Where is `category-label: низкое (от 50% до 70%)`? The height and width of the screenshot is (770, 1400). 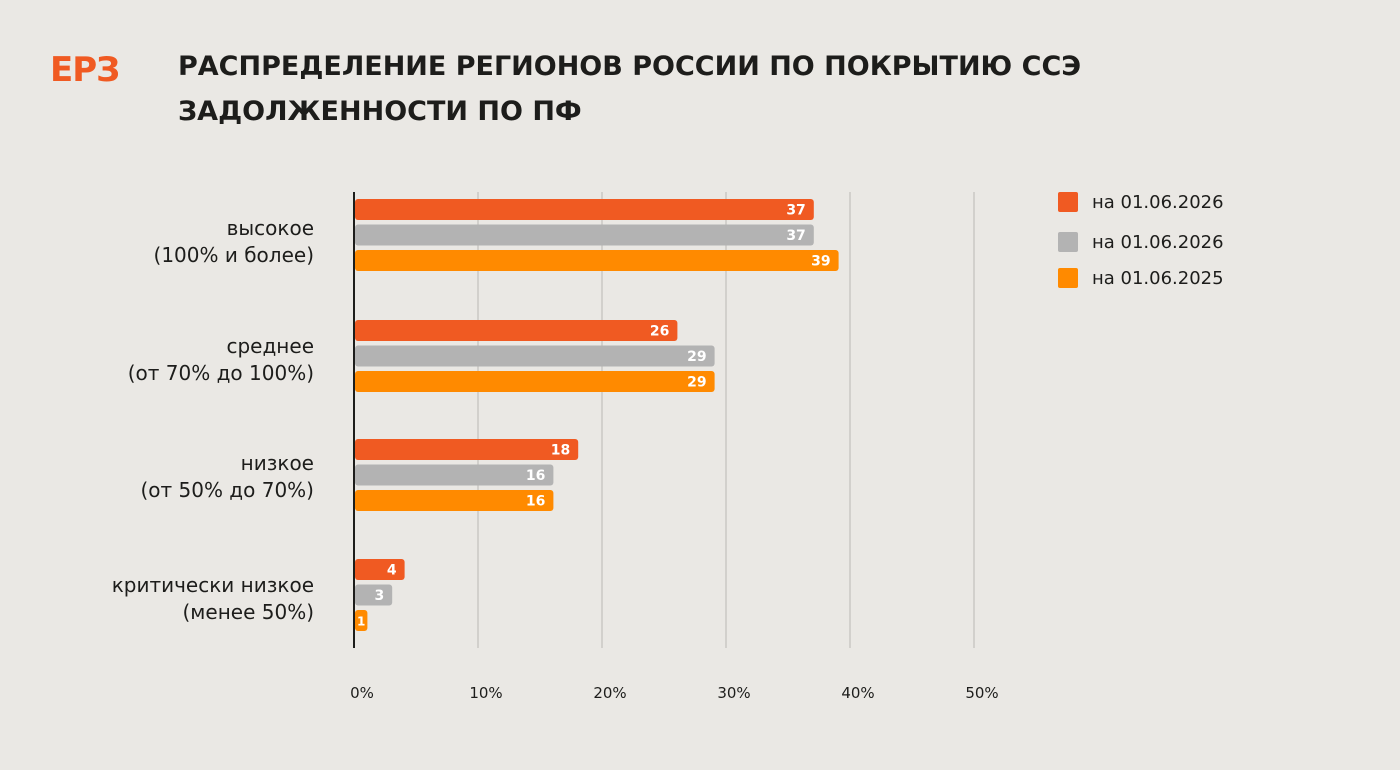
category-label: низкое (от 50% до 70%) is located at coordinates (227, 476).